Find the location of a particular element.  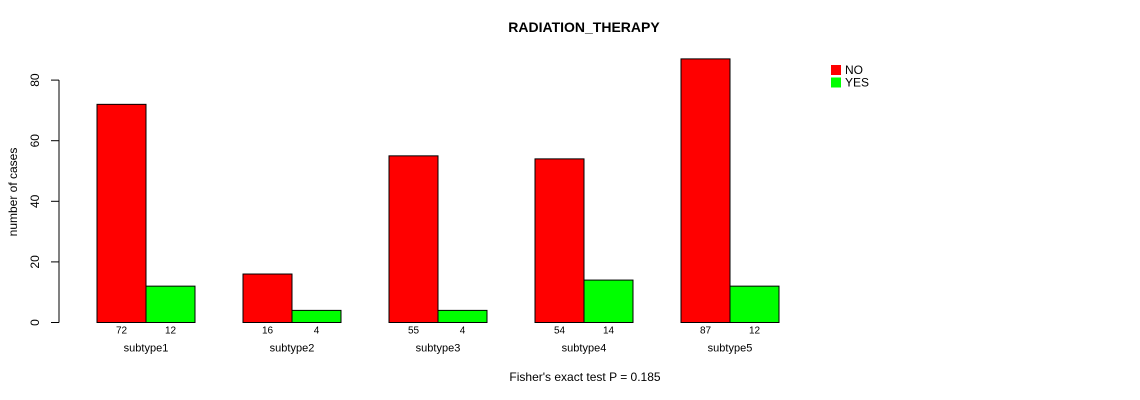

bar-no-subtype2 is located at coordinates (267, 298).